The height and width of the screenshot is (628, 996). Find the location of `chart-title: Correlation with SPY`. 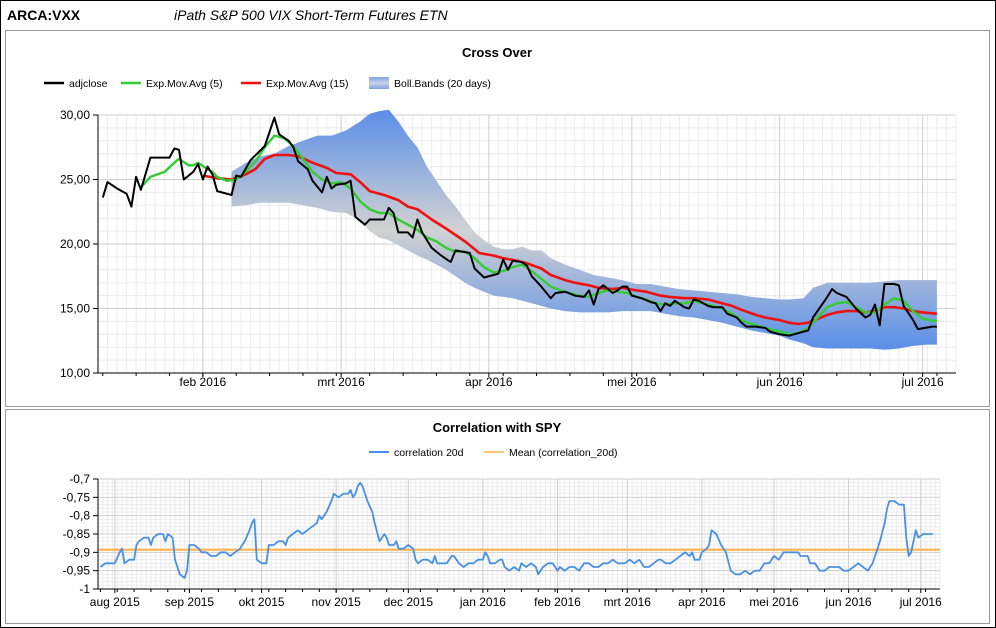

chart-title: Correlation with SPY is located at coordinates (497, 427).